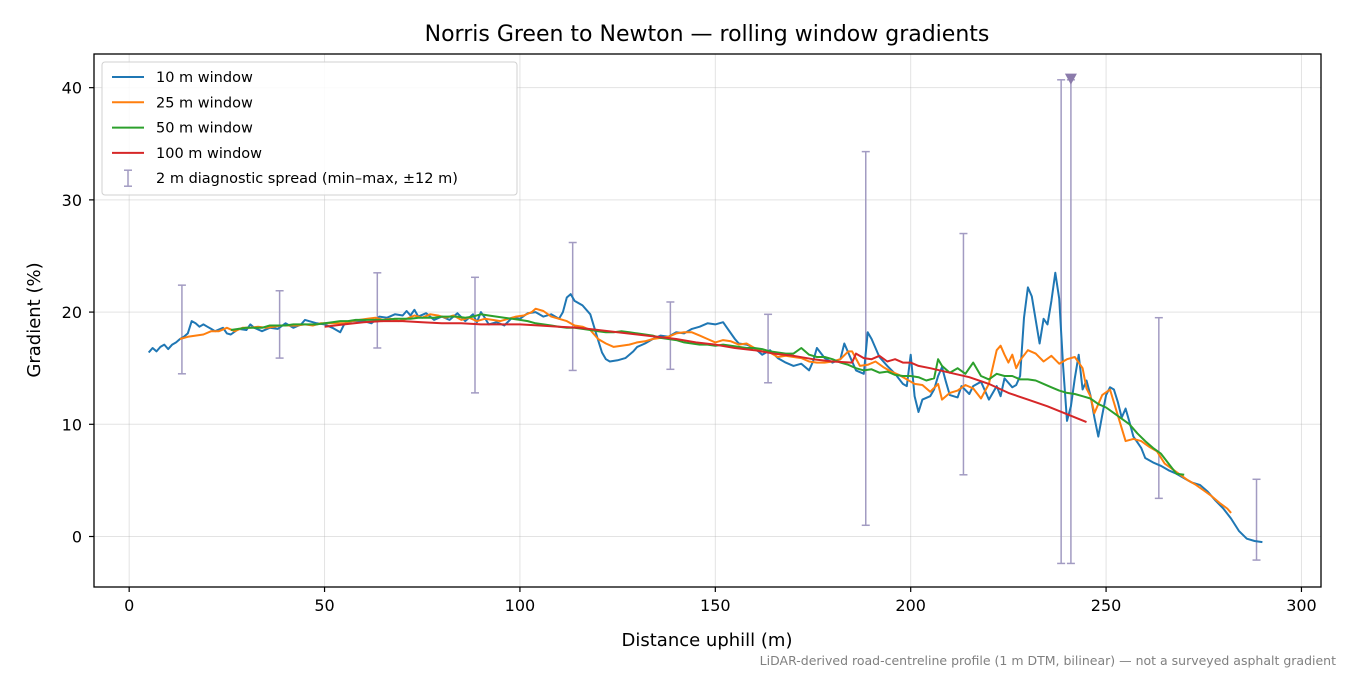  What do you see at coordinates (324, 605) in the screenshot?
I see `x-tick-label: 50` at bounding box center [324, 605].